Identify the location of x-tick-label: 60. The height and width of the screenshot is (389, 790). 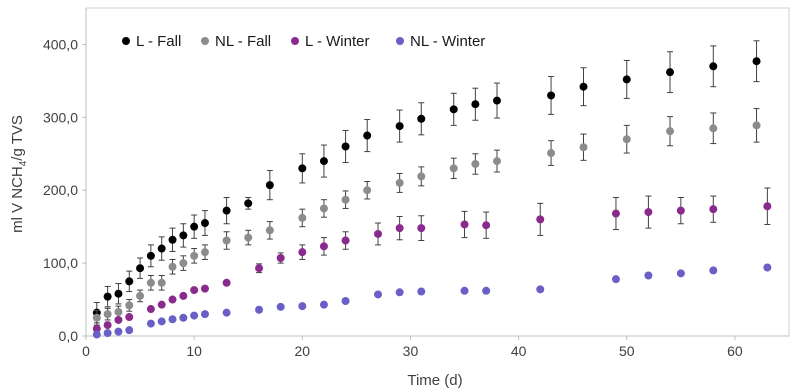
(735, 351).